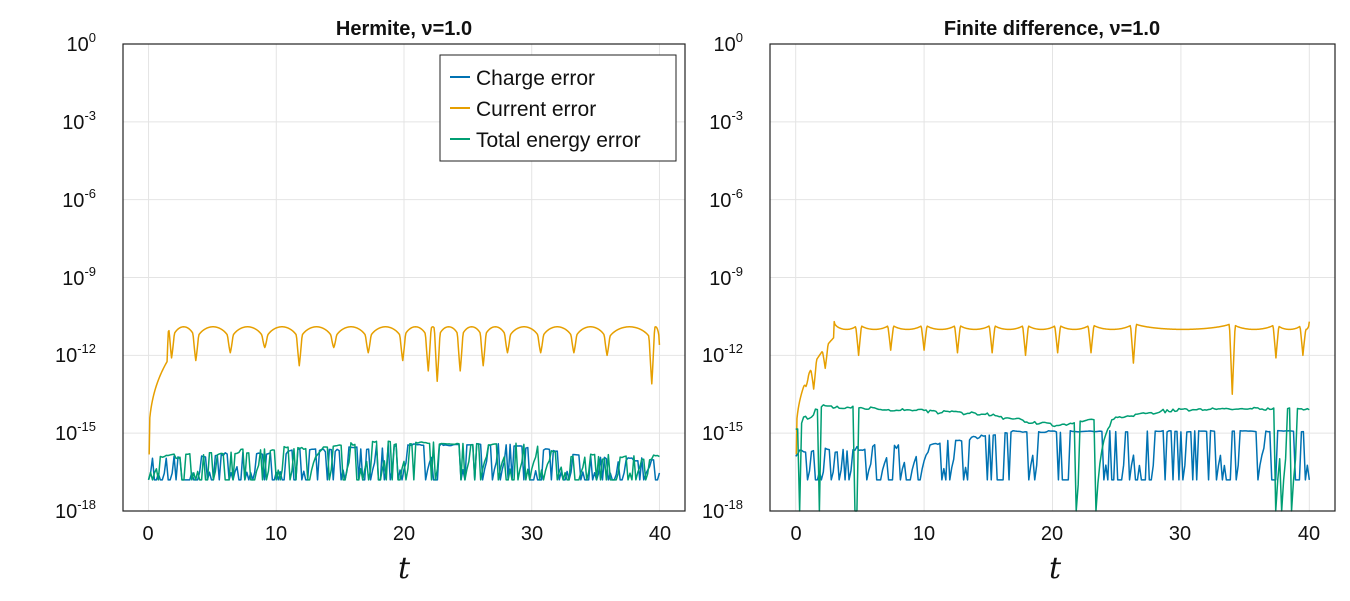 The height and width of the screenshot is (601, 1350). What do you see at coordinates (1055, 568) in the screenshot?
I see `x-axis-label-finite-difference: t` at bounding box center [1055, 568].